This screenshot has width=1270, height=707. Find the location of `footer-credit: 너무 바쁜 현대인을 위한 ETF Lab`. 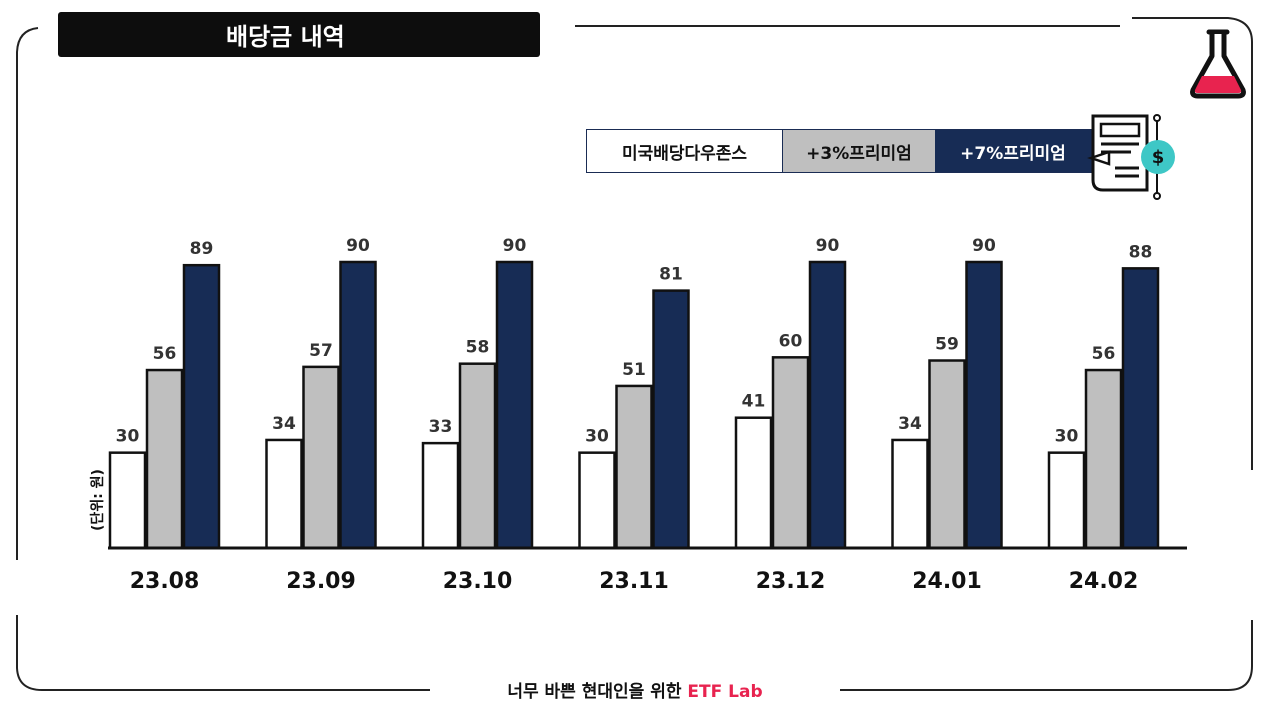

footer-credit: 너무 바쁜 현대인을 위한 ETF Lab is located at coordinates (635, 689).